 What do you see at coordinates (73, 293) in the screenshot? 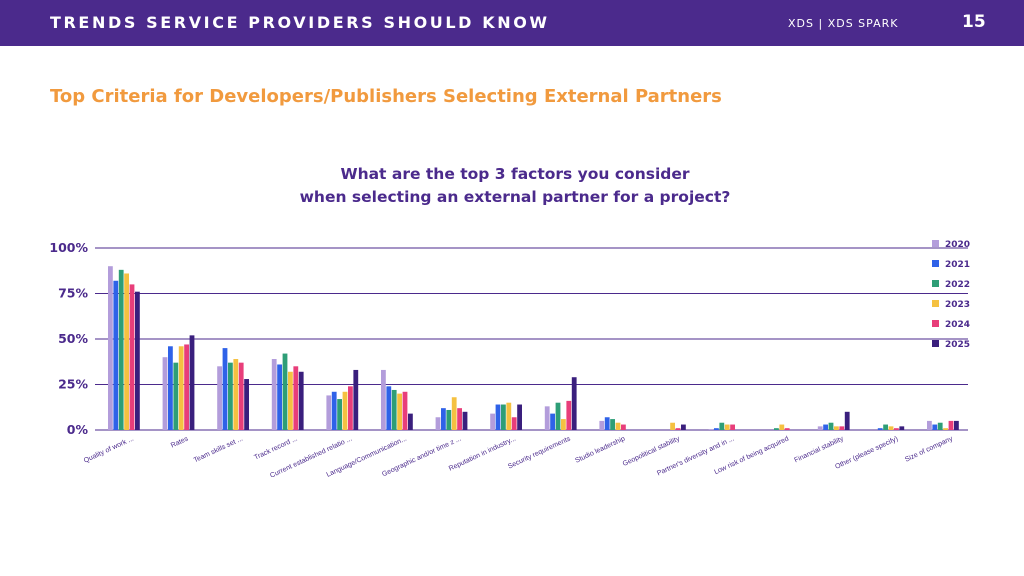
I see `y-tick-label-75: 75%` at bounding box center [73, 293].